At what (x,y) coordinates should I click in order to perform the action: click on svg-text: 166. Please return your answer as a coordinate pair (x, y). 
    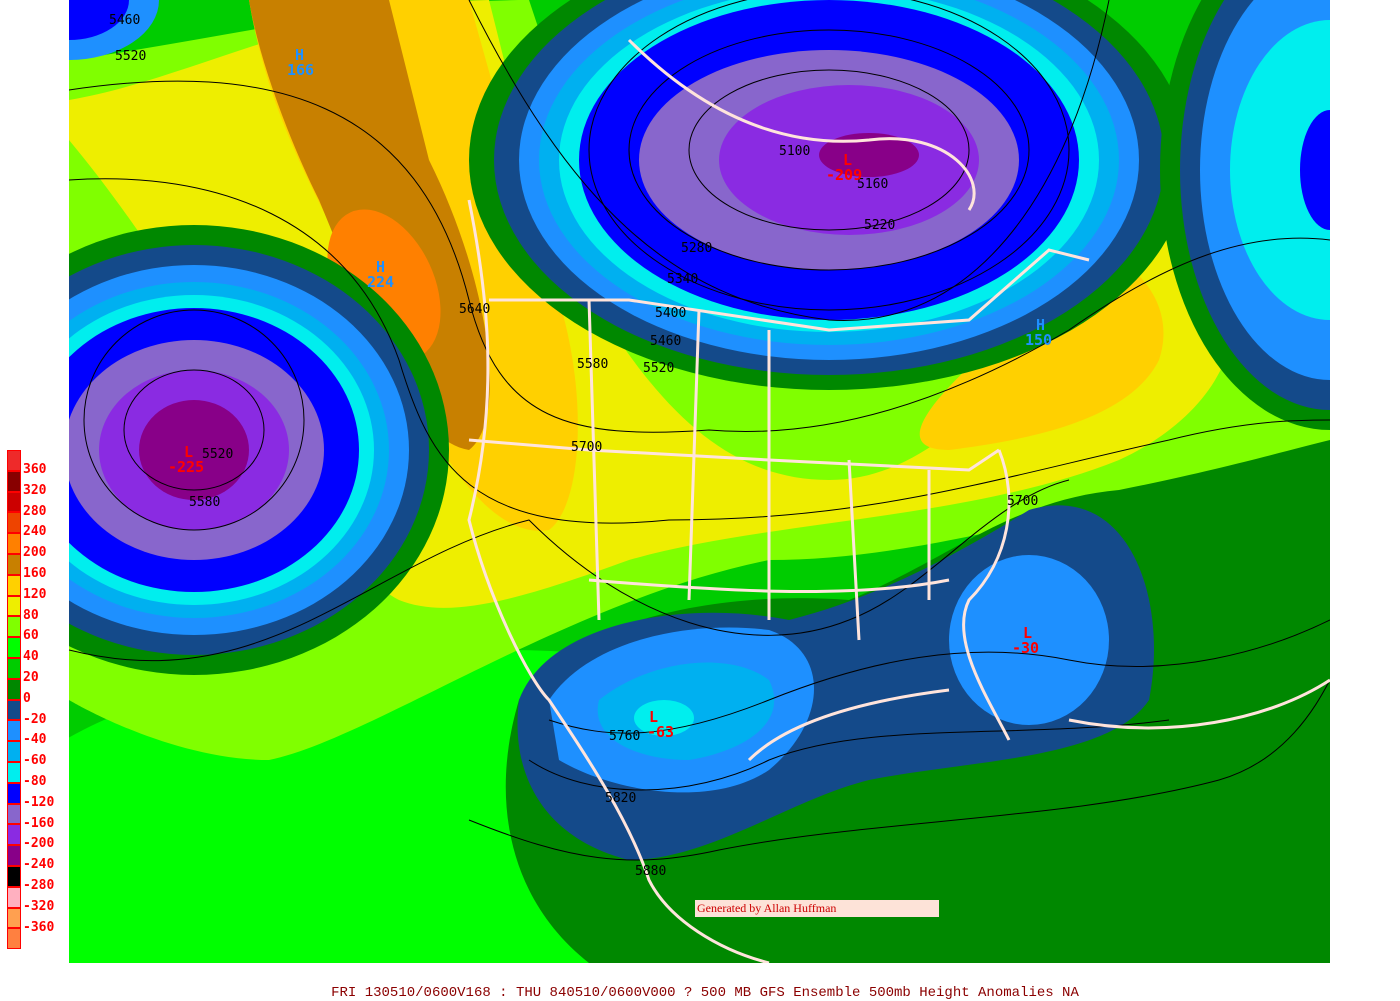
    Looking at the image, I should click on (300, 70).